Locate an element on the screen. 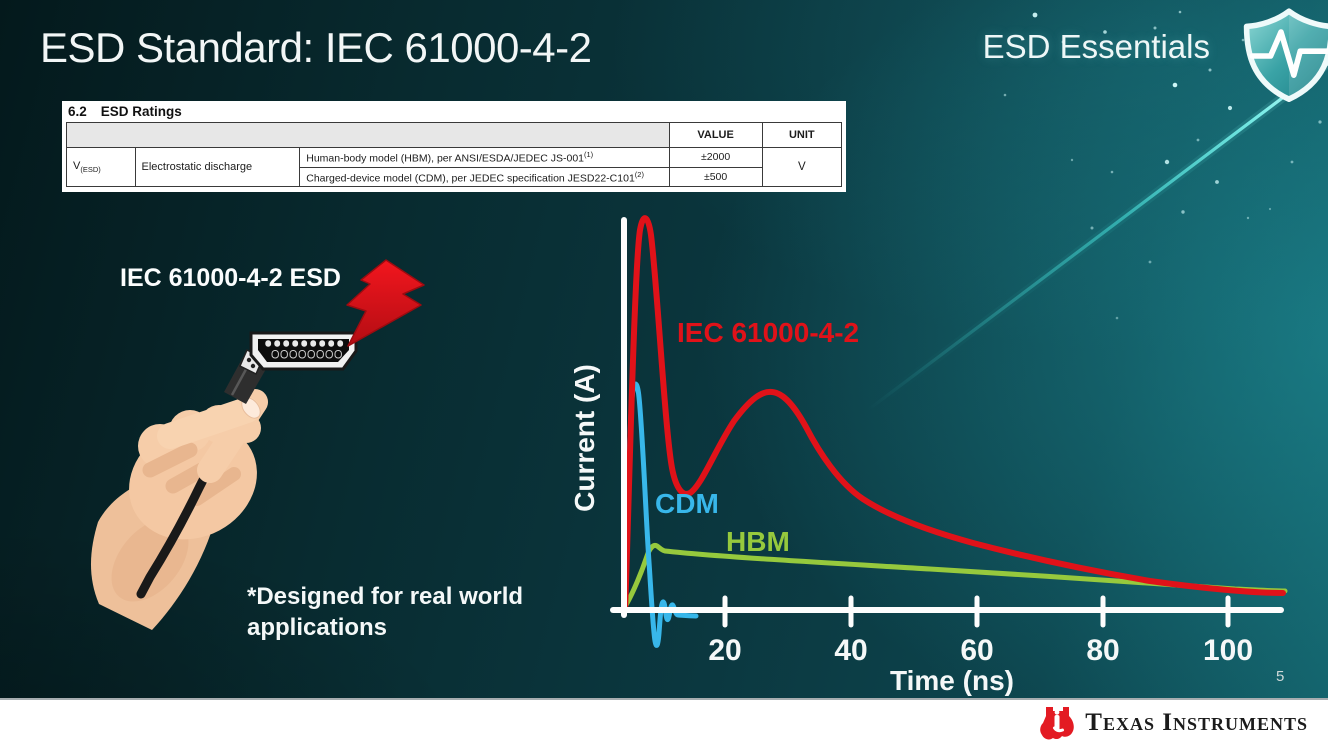 This screenshot has height=746, width=1328. ti-logo: Texas Instruments is located at coordinates (1173, 723).